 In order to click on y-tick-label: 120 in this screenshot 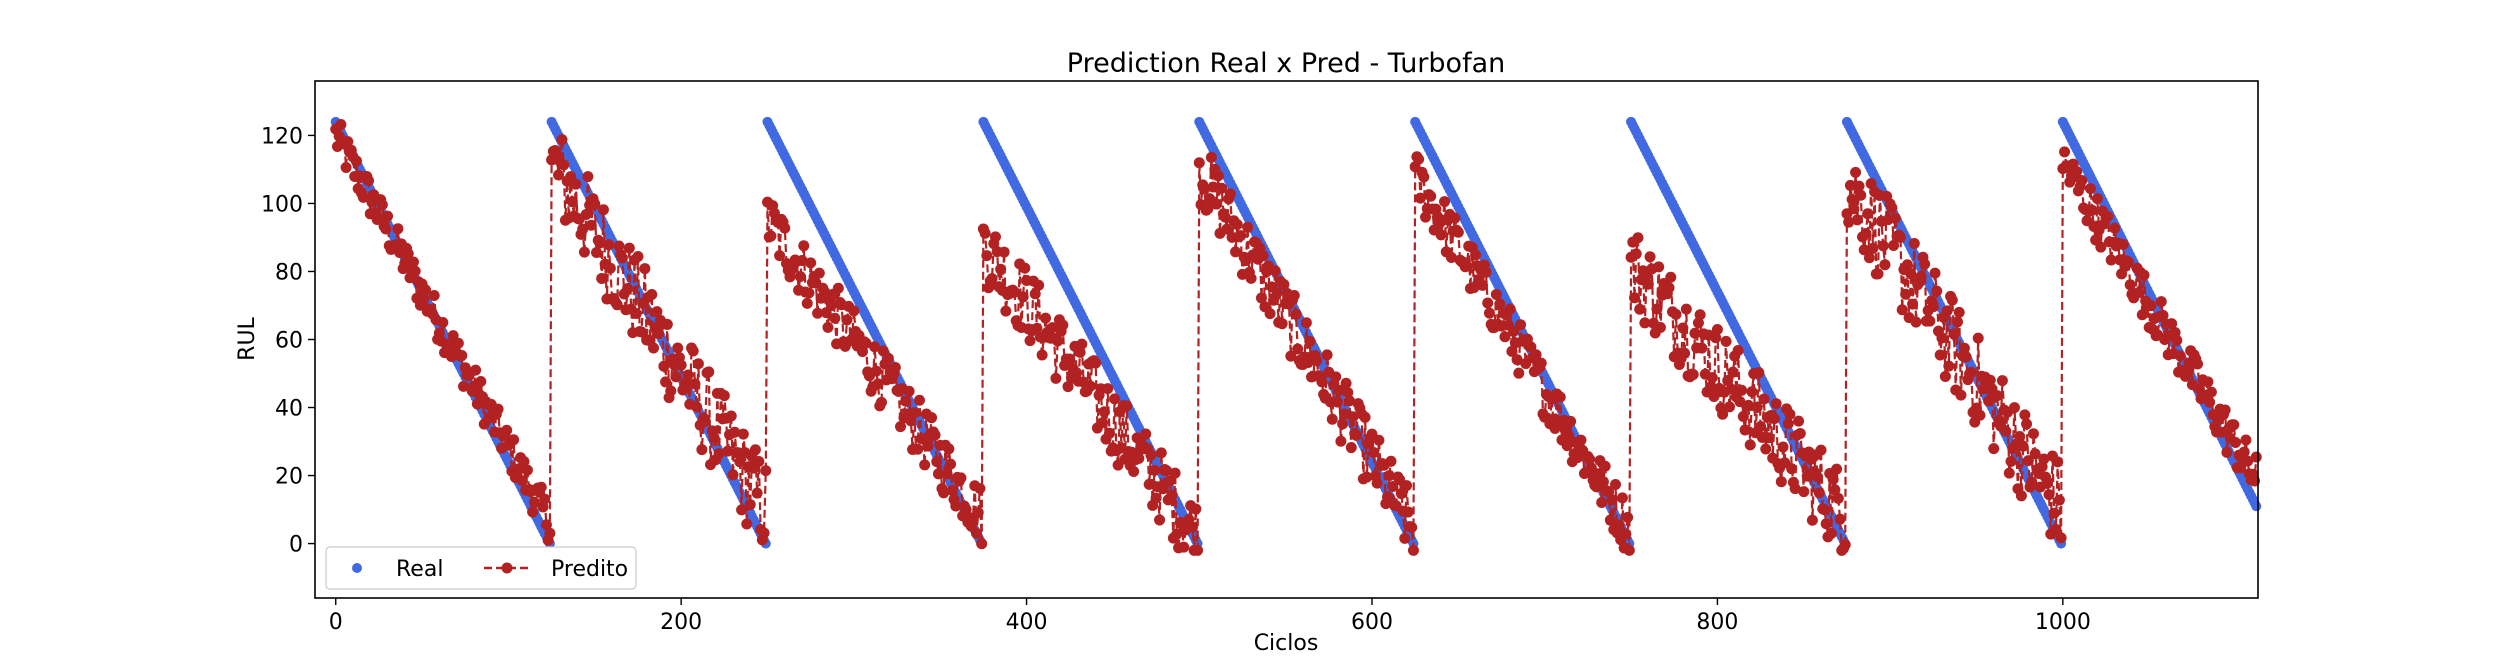, I will do `click(282, 136)`.